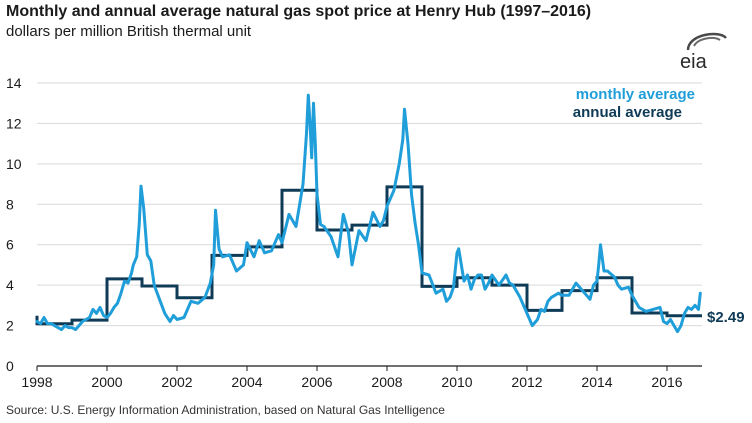  I want to click on eia-logo-text: eia, so click(694, 62).